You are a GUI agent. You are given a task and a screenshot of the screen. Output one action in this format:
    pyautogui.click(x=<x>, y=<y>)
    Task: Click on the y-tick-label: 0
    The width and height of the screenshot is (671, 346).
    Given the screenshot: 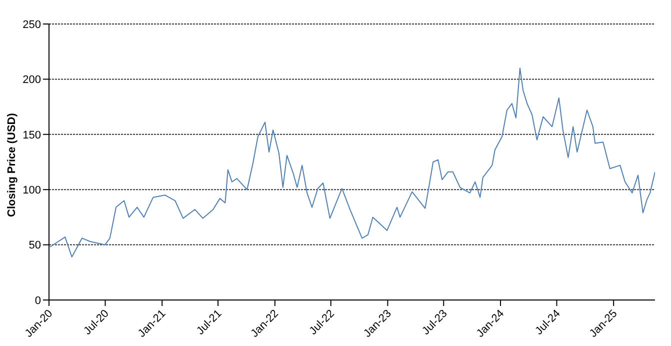 What is the action you would take?
    pyautogui.click(x=37, y=300)
    